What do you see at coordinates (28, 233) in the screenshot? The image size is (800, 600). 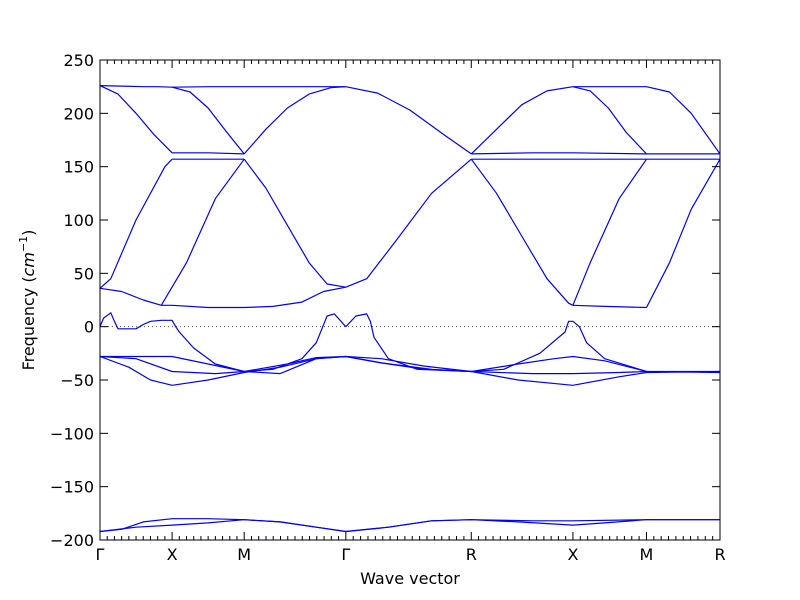 I see `y-axis-label-suffix: )` at bounding box center [28, 233].